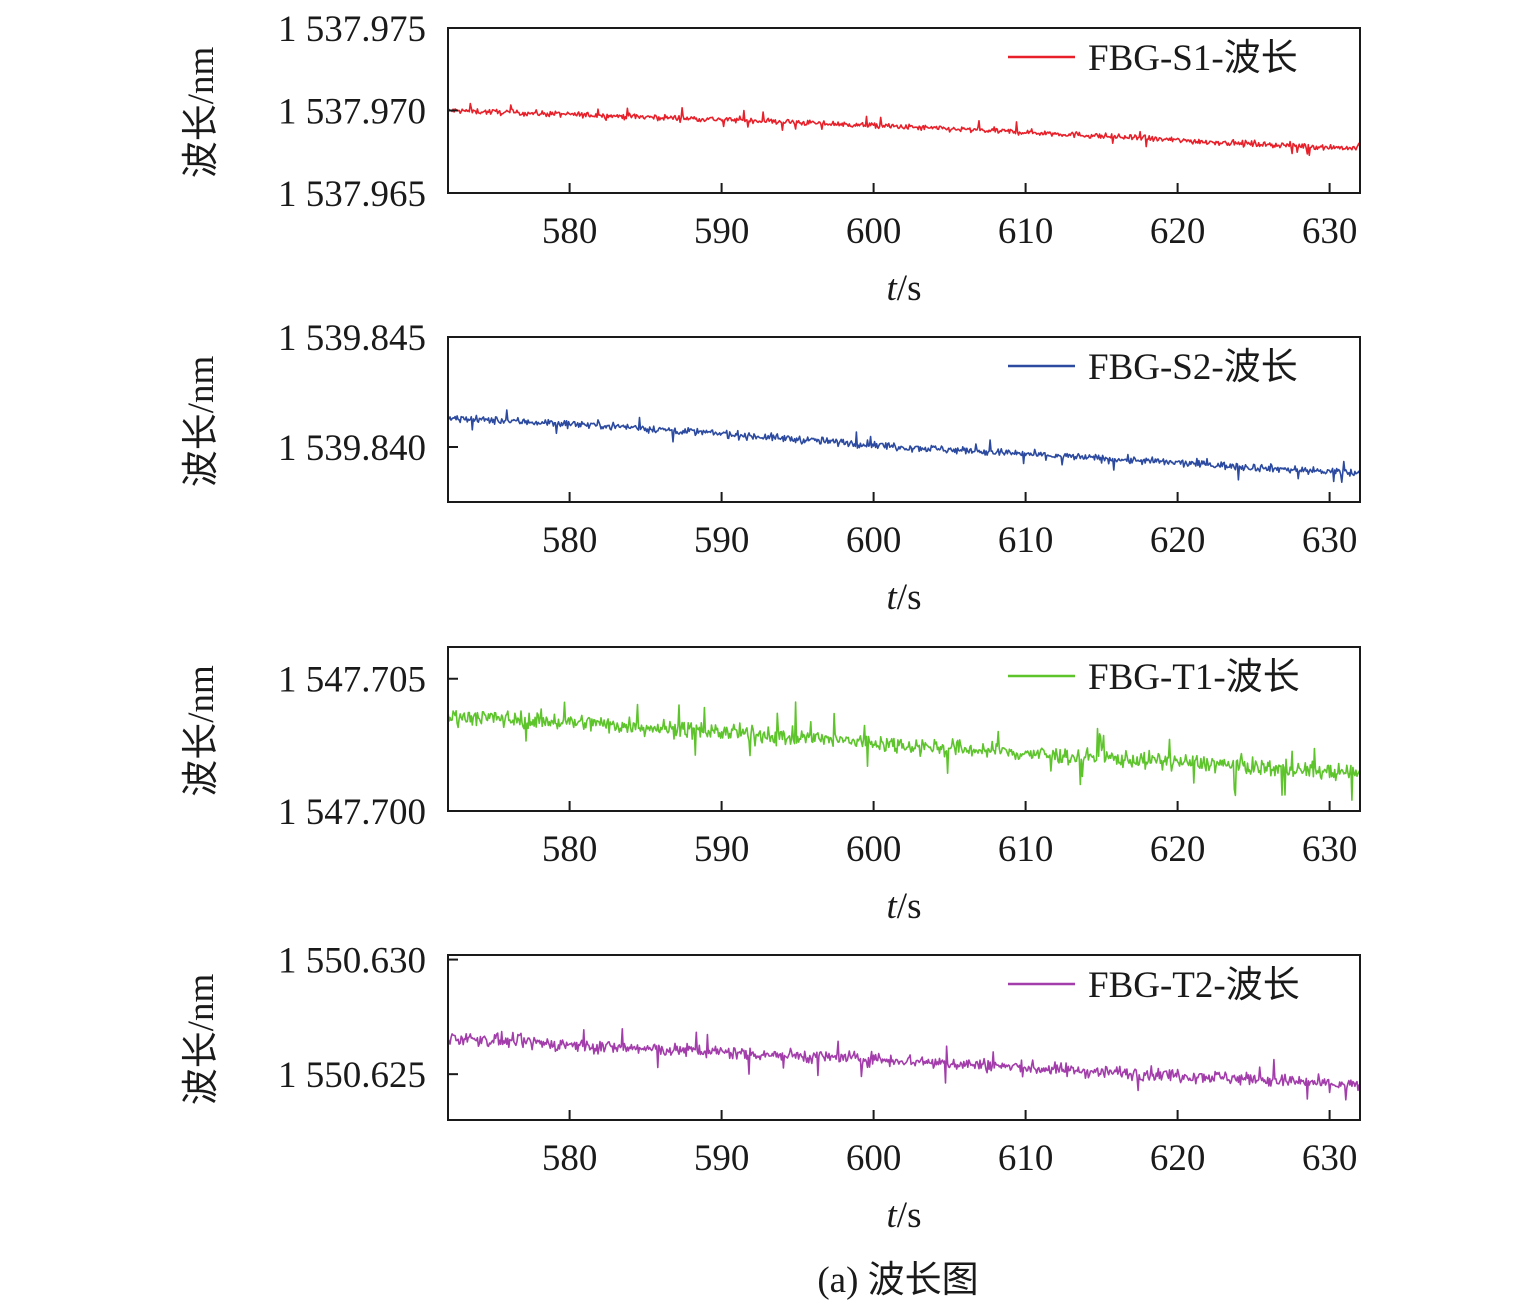 This screenshot has width=1535, height=1305. Describe the element at coordinates (1194, 985) in the screenshot. I see `legend-label: FBG-T2-波长` at that location.